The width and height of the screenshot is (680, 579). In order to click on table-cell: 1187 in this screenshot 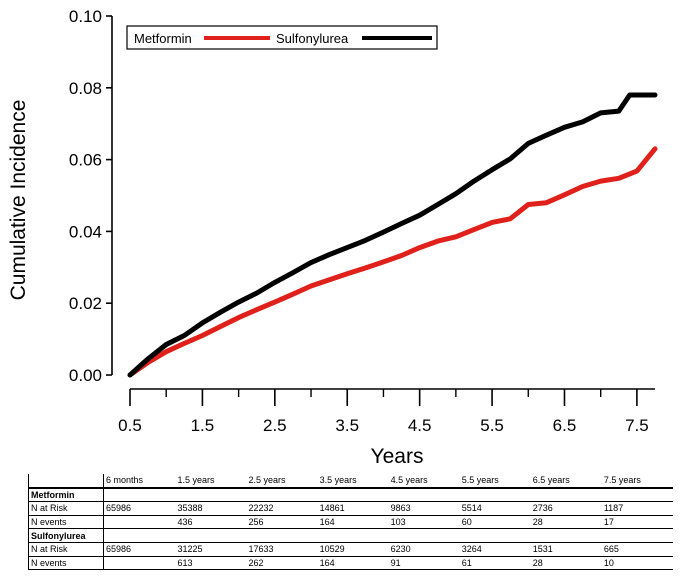, I will do `click(637, 508)`.